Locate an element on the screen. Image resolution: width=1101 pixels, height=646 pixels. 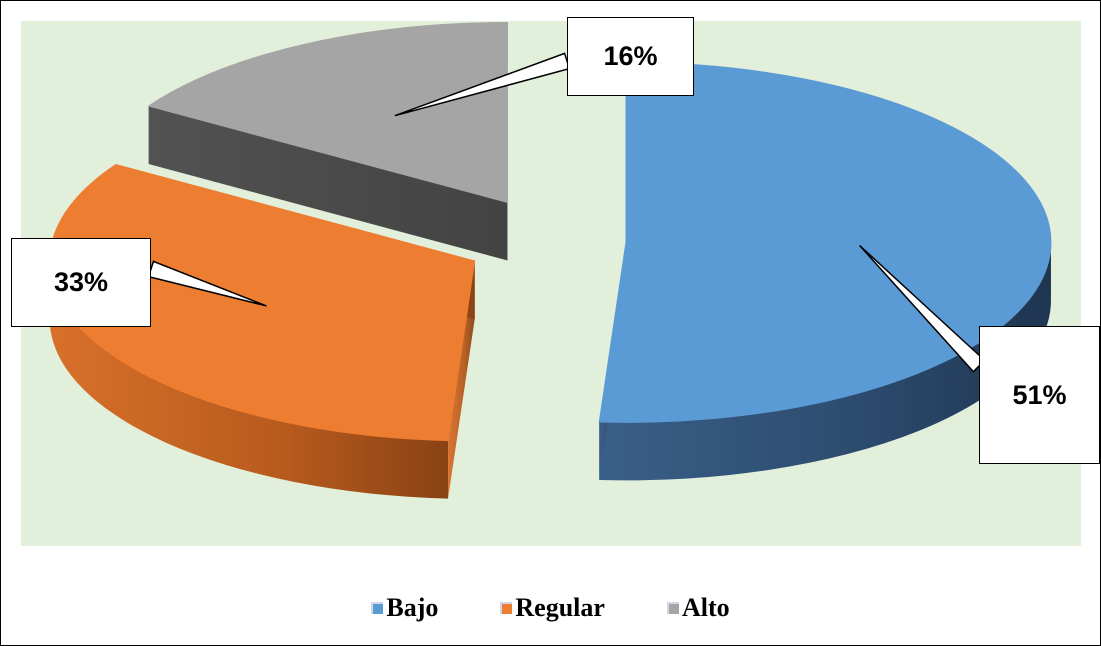
legend-label-alto: Alto is located at coordinates (705, 607).